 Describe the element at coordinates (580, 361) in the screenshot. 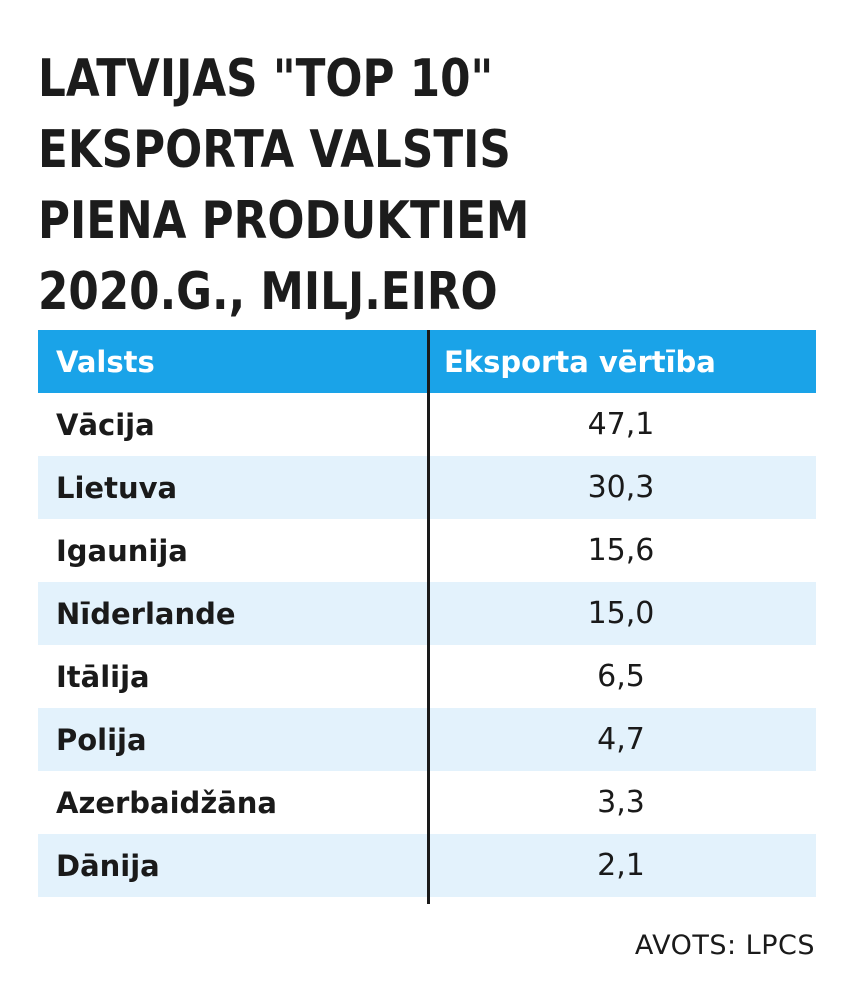

I see `column-header-value: Eksporta vērtība` at that location.